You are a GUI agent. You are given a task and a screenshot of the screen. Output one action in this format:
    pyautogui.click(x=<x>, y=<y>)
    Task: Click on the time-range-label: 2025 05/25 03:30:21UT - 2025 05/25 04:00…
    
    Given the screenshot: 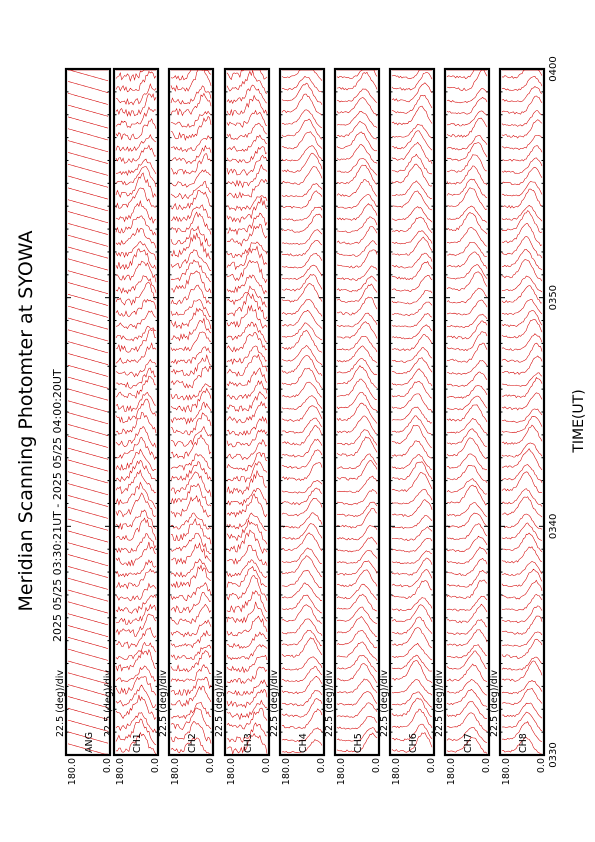 What is the action you would take?
    pyautogui.click(x=57, y=505)
    